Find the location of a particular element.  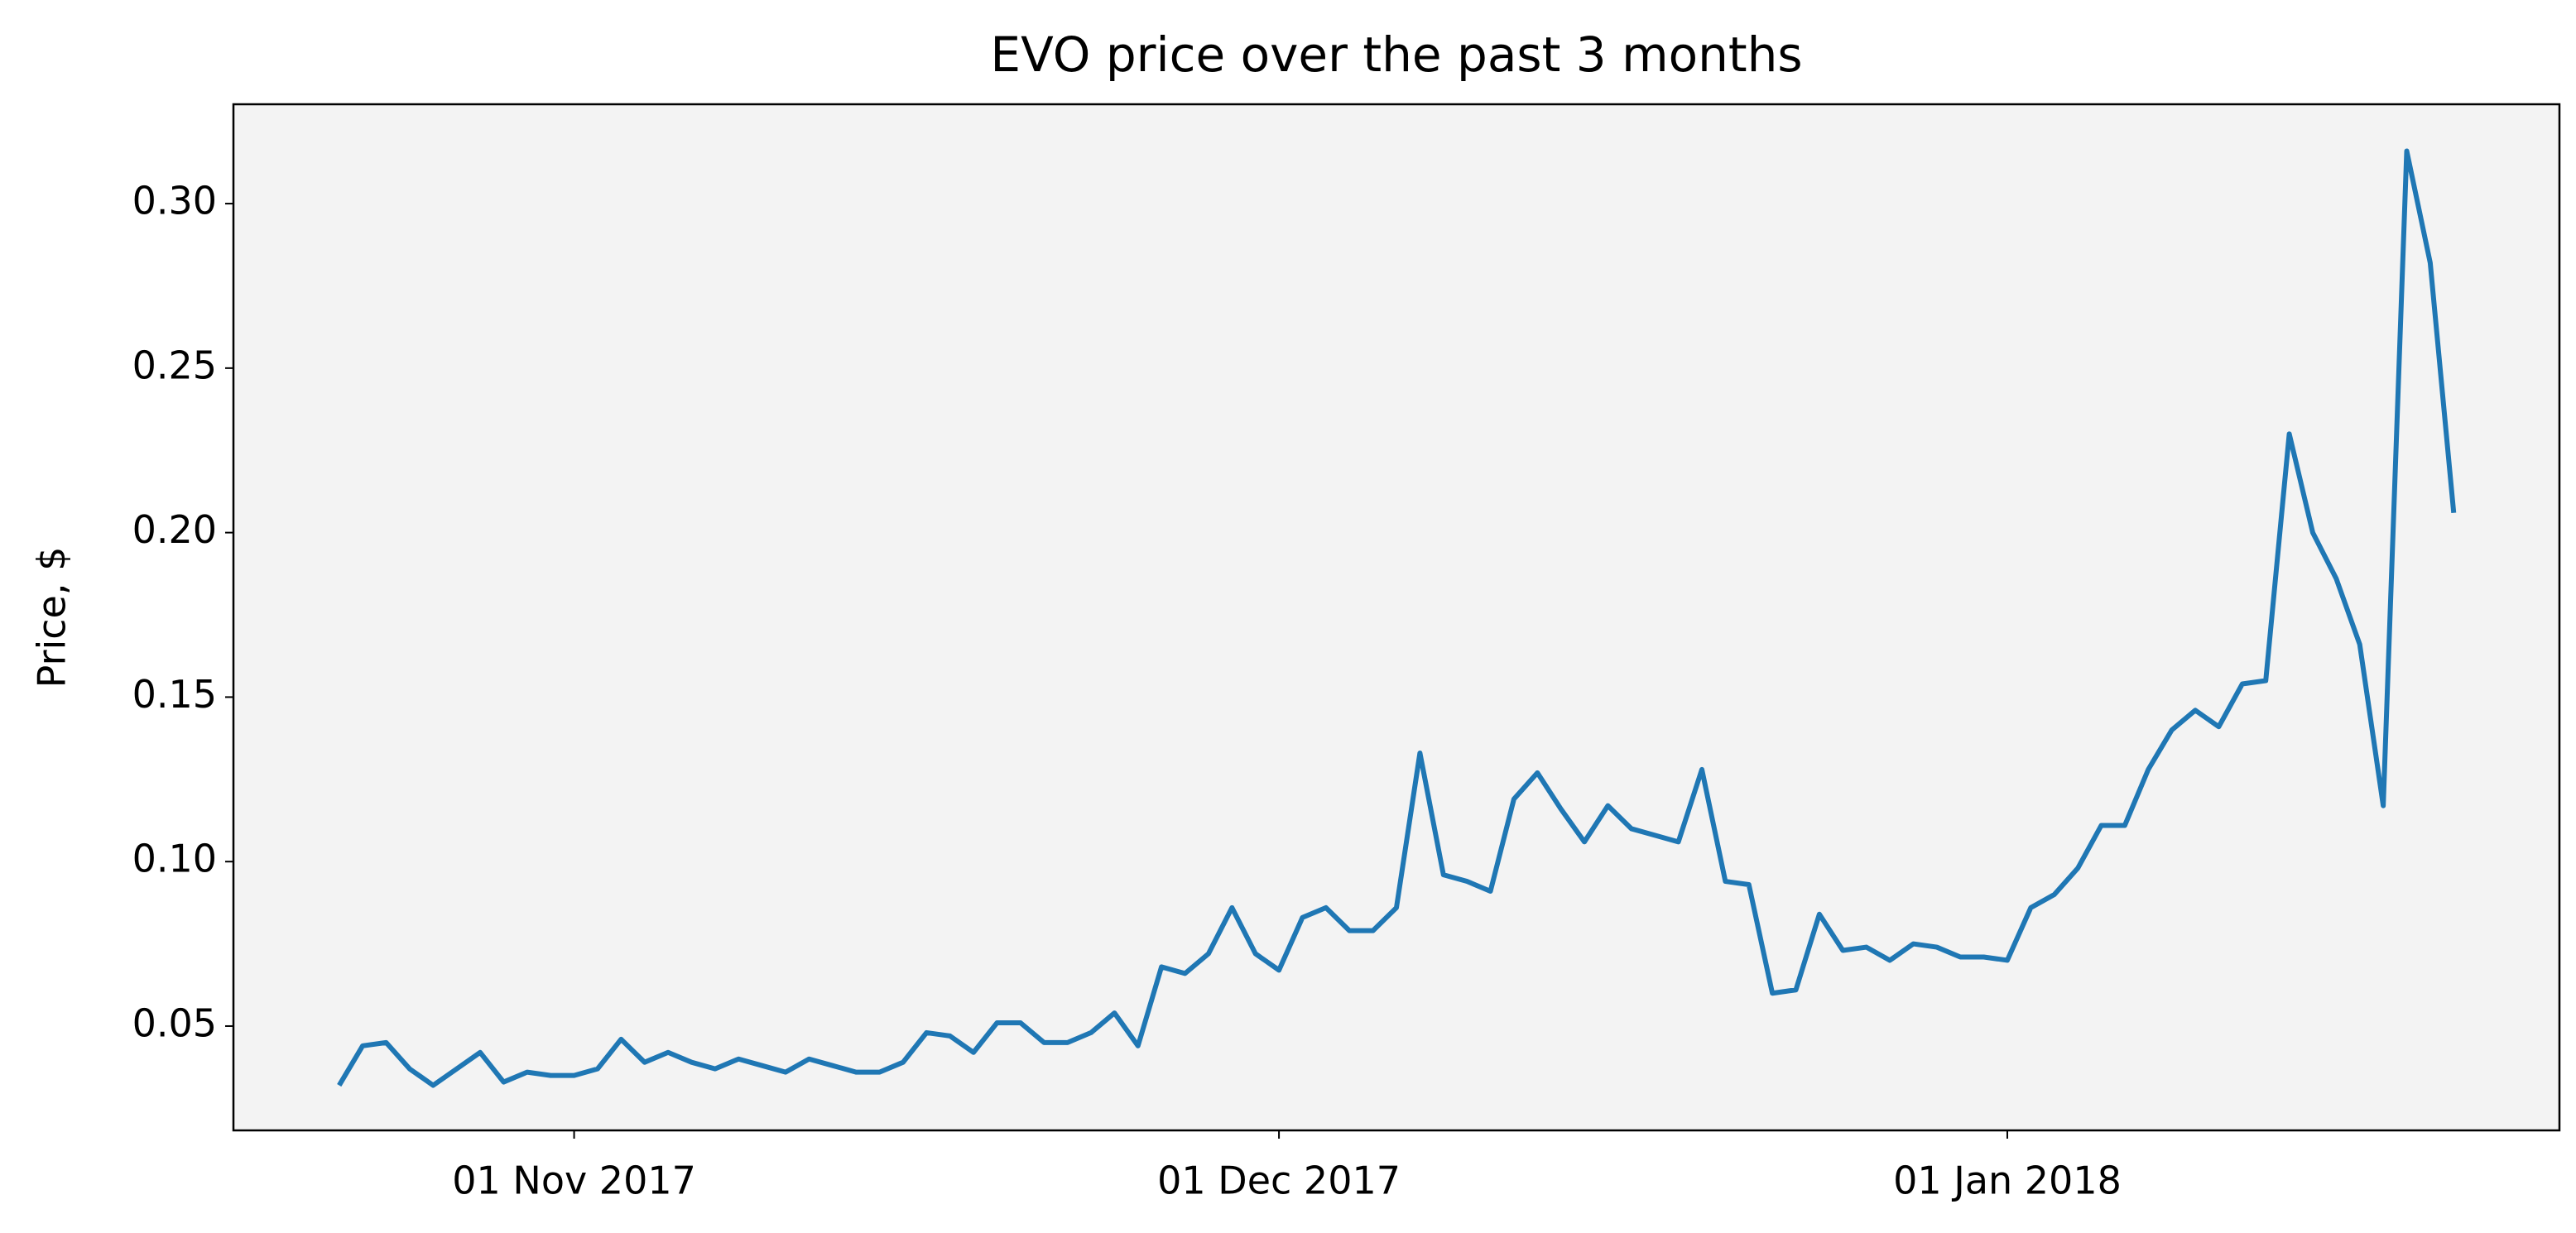

x-tick-label: 01 Dec 2017 is located at coordinates (1279, 1181).